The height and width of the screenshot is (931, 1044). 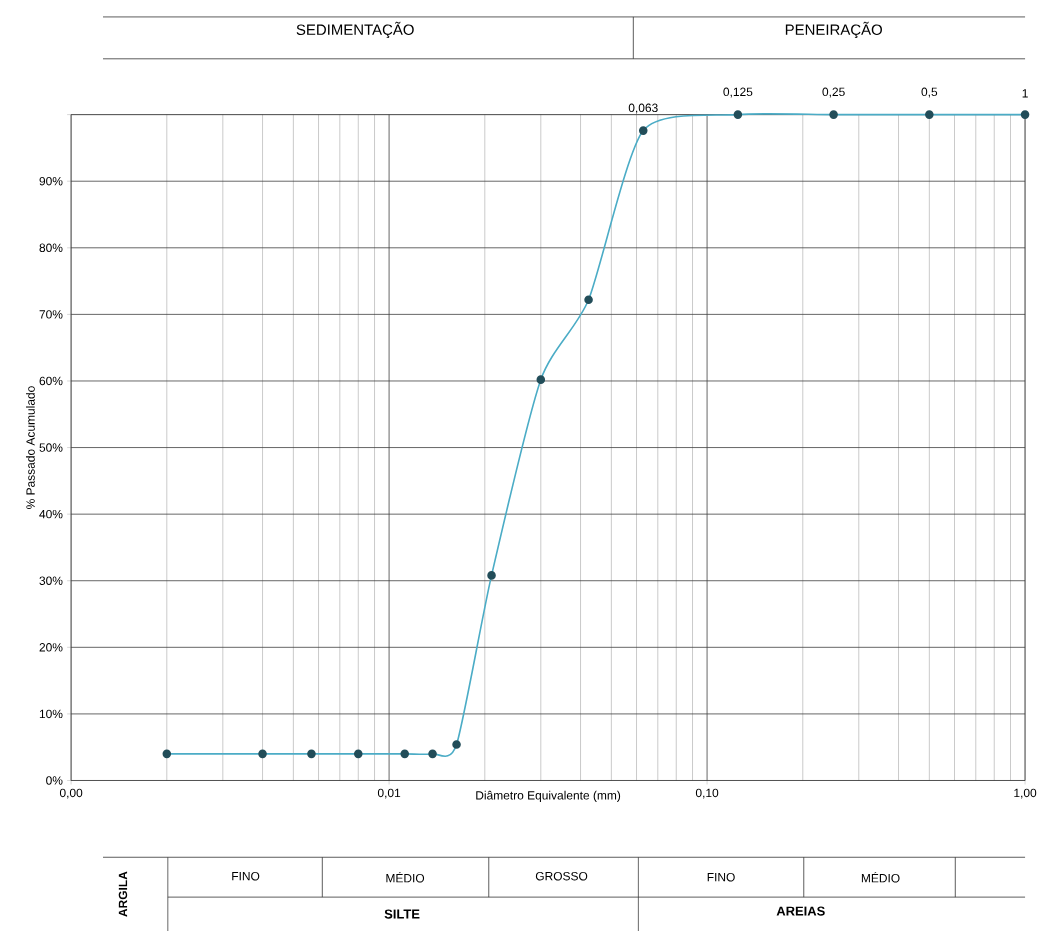 I want to click on x-tick-label: 0,10, so click(x=707, y=793).